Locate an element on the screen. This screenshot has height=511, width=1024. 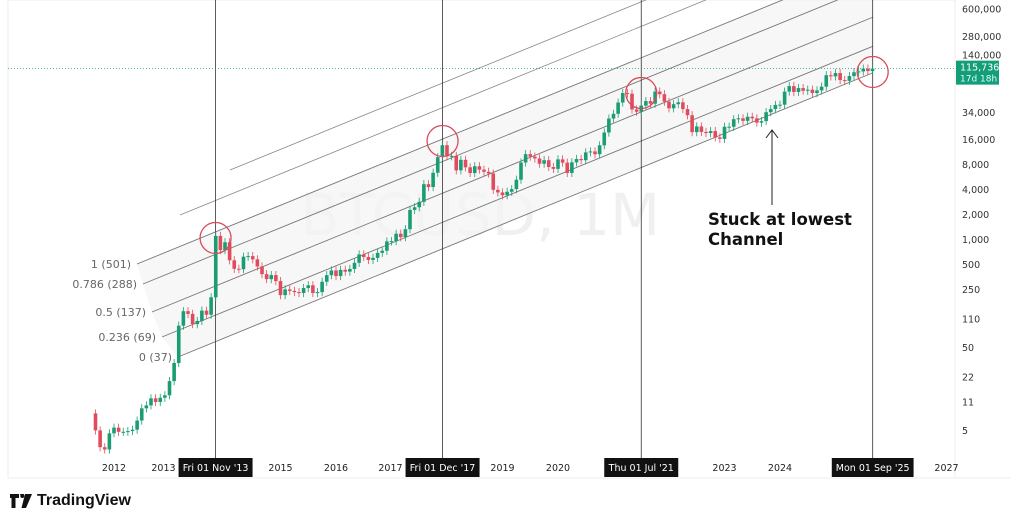
tradingview-logo: TradingView is located at coordinates (70, 501).